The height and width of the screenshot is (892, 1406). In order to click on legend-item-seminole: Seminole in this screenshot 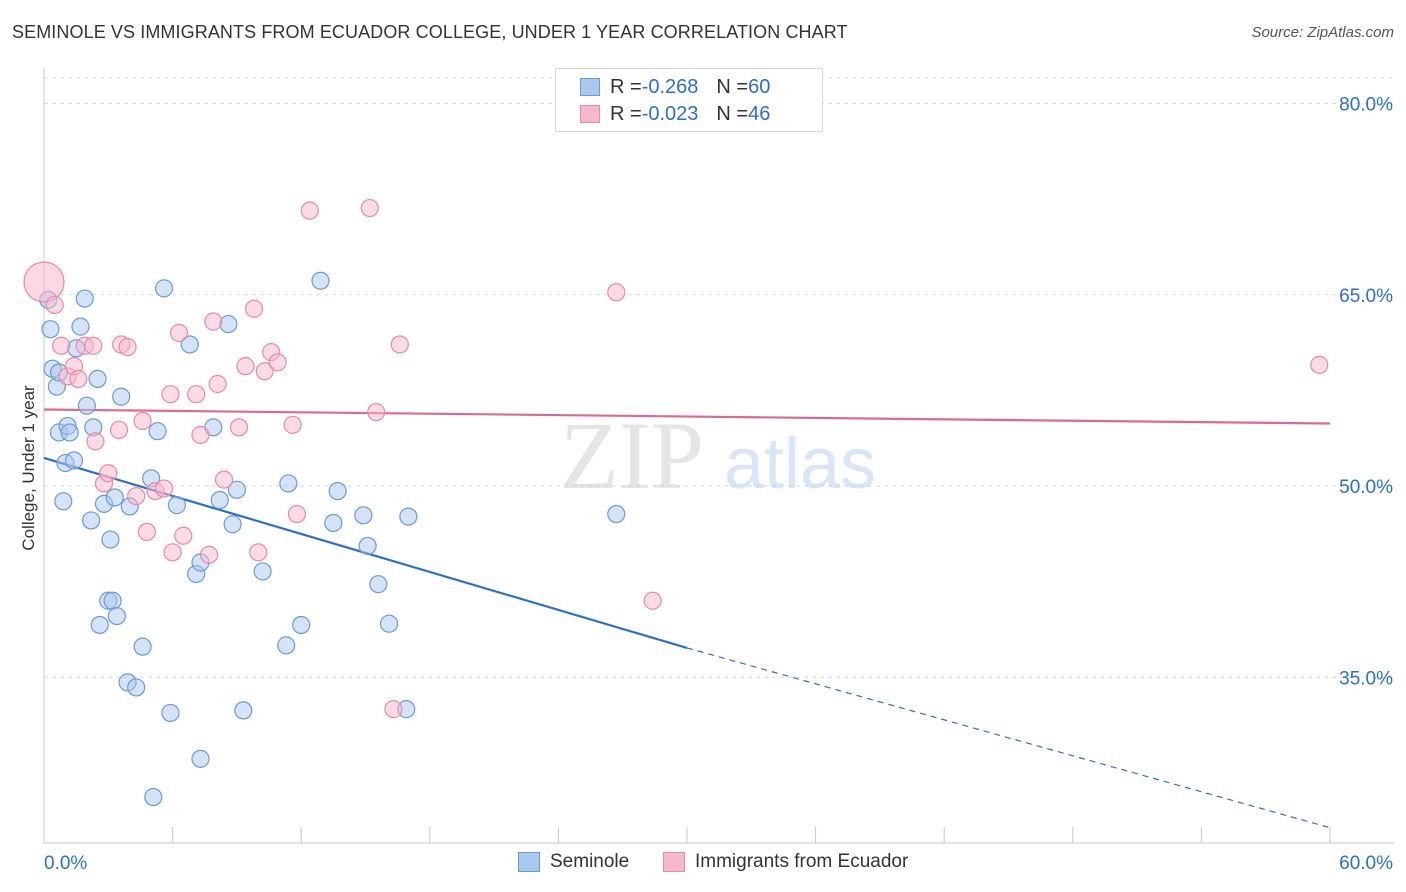, I will do `click(573, 862)`.